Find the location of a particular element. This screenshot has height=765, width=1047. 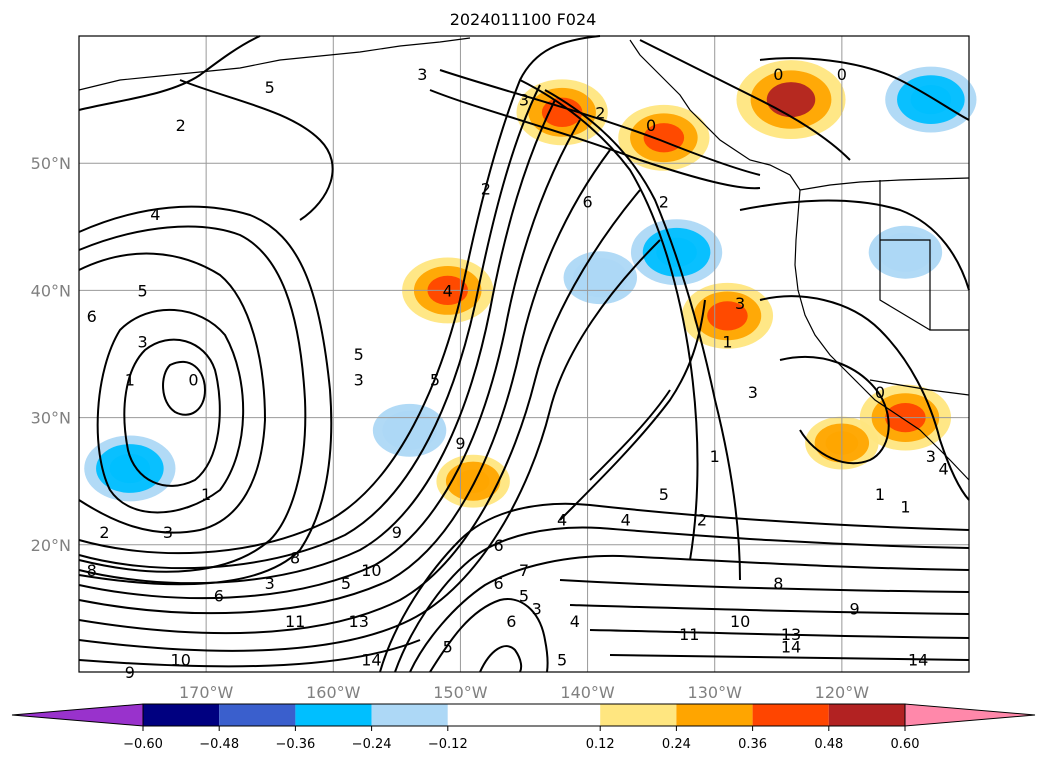

latitude-tick-label: 50°N is located at coordinates (51, 163).